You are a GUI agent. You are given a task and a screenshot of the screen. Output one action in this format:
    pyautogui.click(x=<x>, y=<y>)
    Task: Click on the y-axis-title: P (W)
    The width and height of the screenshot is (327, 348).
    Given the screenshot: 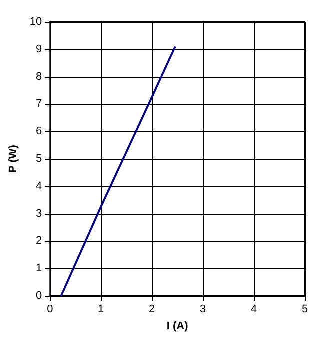 What is the action you would take?
    pyautogui.click(x=14, y=158)
    